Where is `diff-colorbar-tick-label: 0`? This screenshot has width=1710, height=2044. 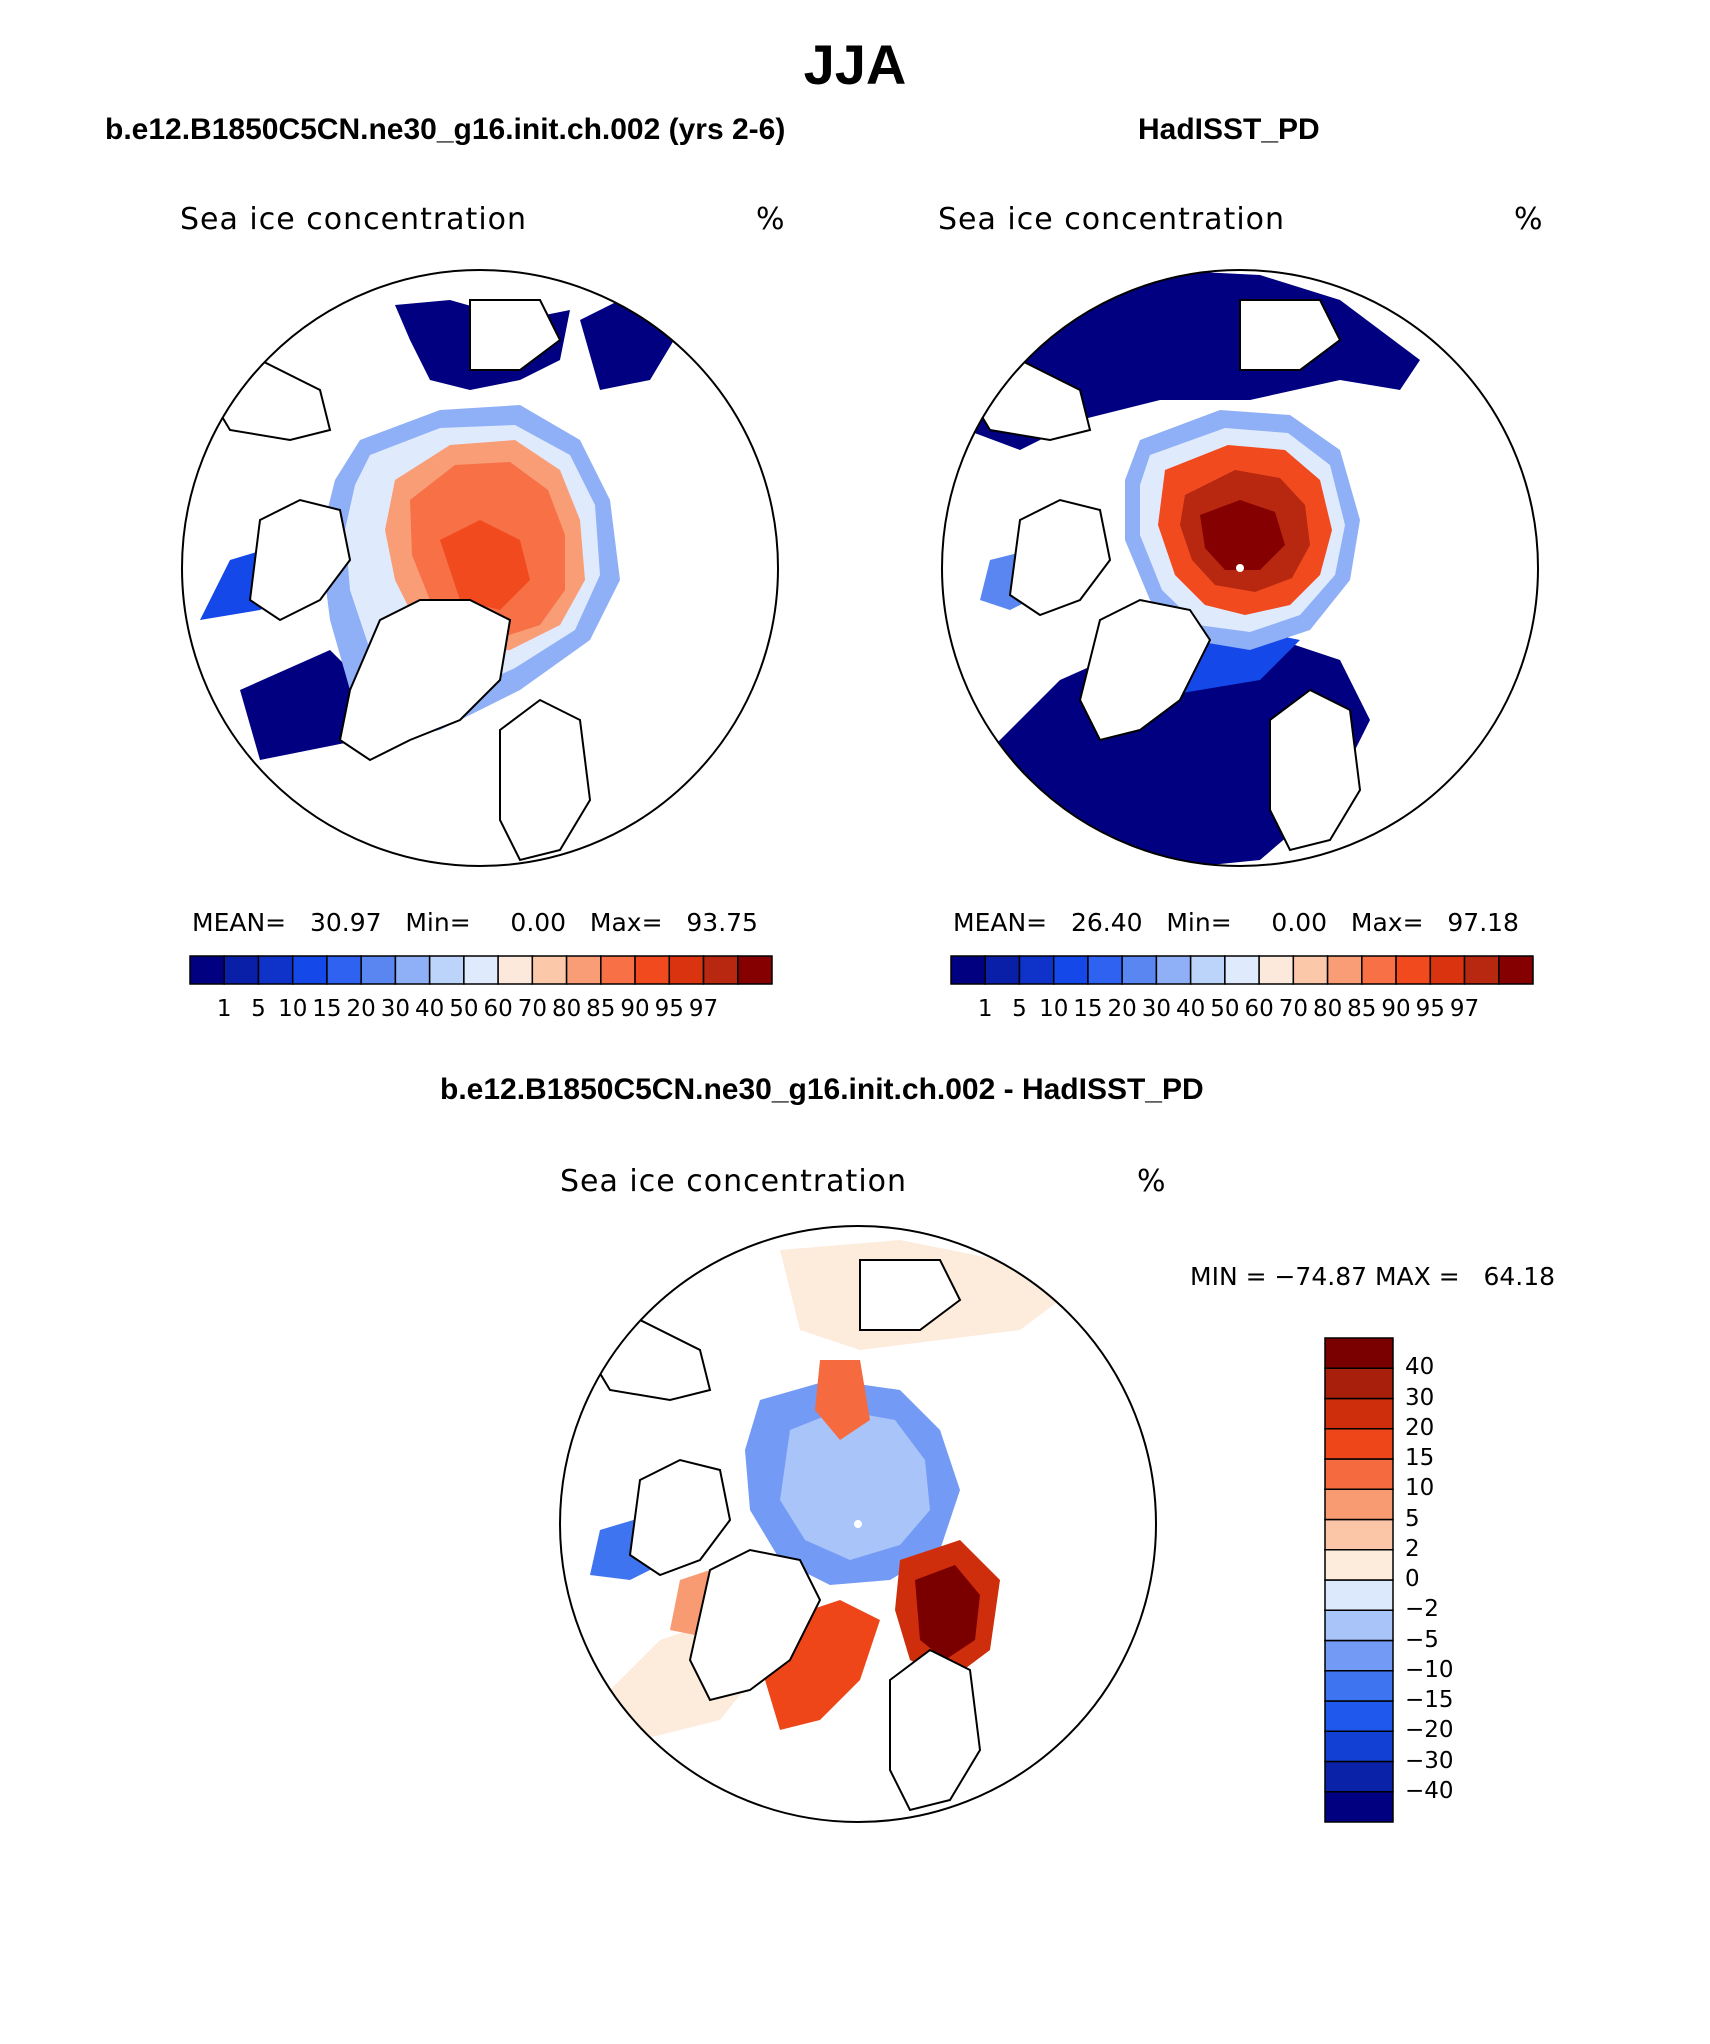
diff-colorbar-tick-label: 0 is located at coordinates (1412, 1579).